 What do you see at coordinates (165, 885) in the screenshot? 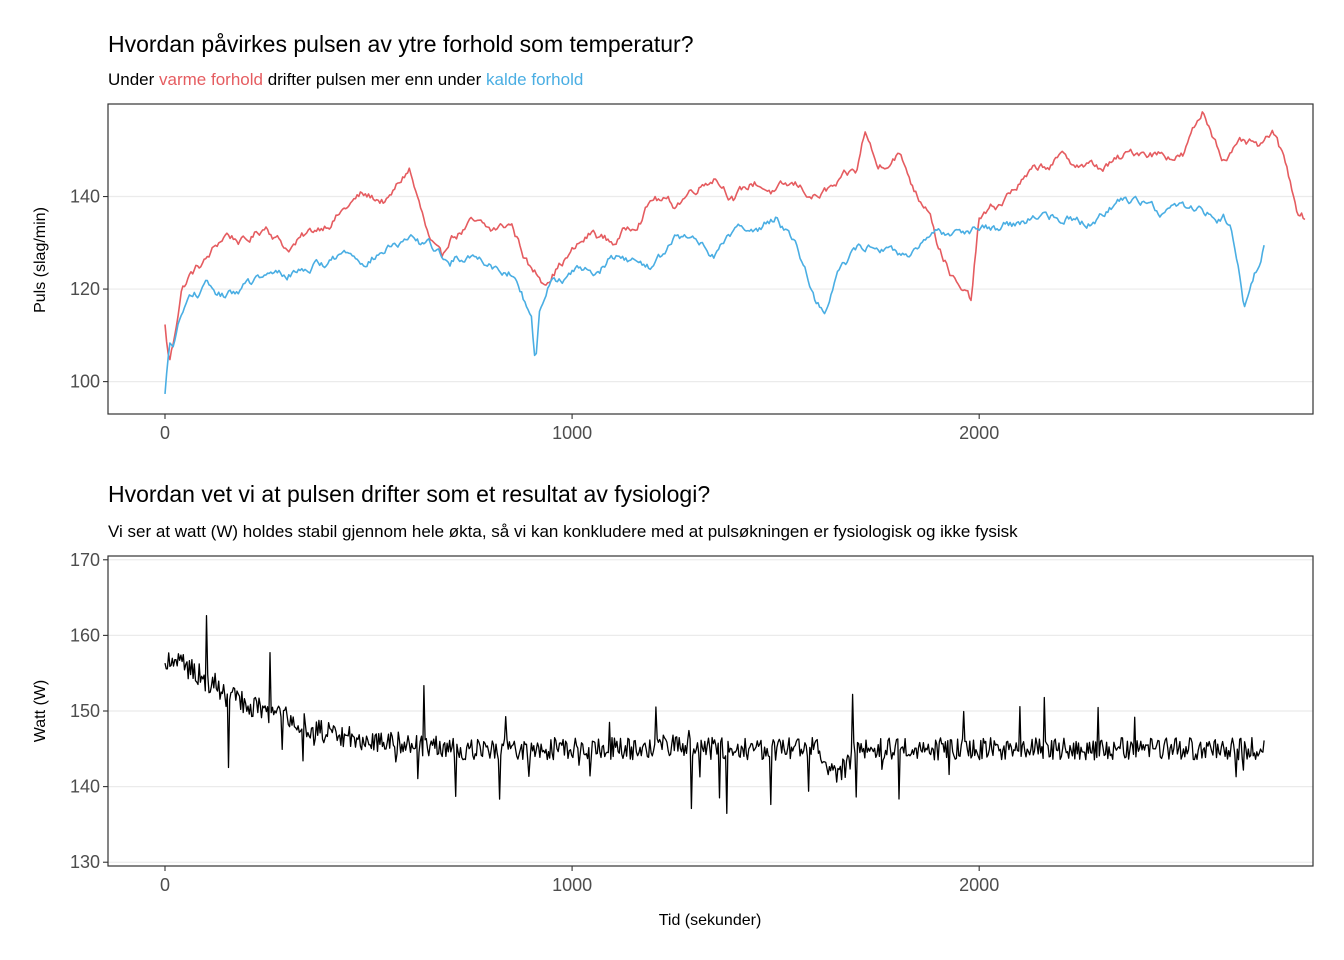
I see `chart2-xtick-label-0: 0` at bounding box center [165, 885].